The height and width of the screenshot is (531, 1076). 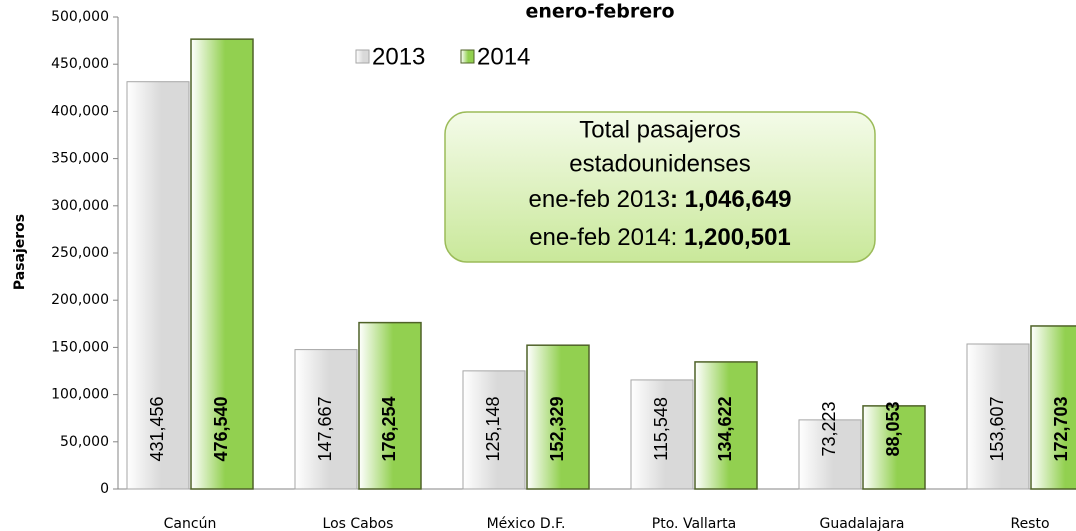 I want to click on value-label: 115,548, so click(x=661, y=429).